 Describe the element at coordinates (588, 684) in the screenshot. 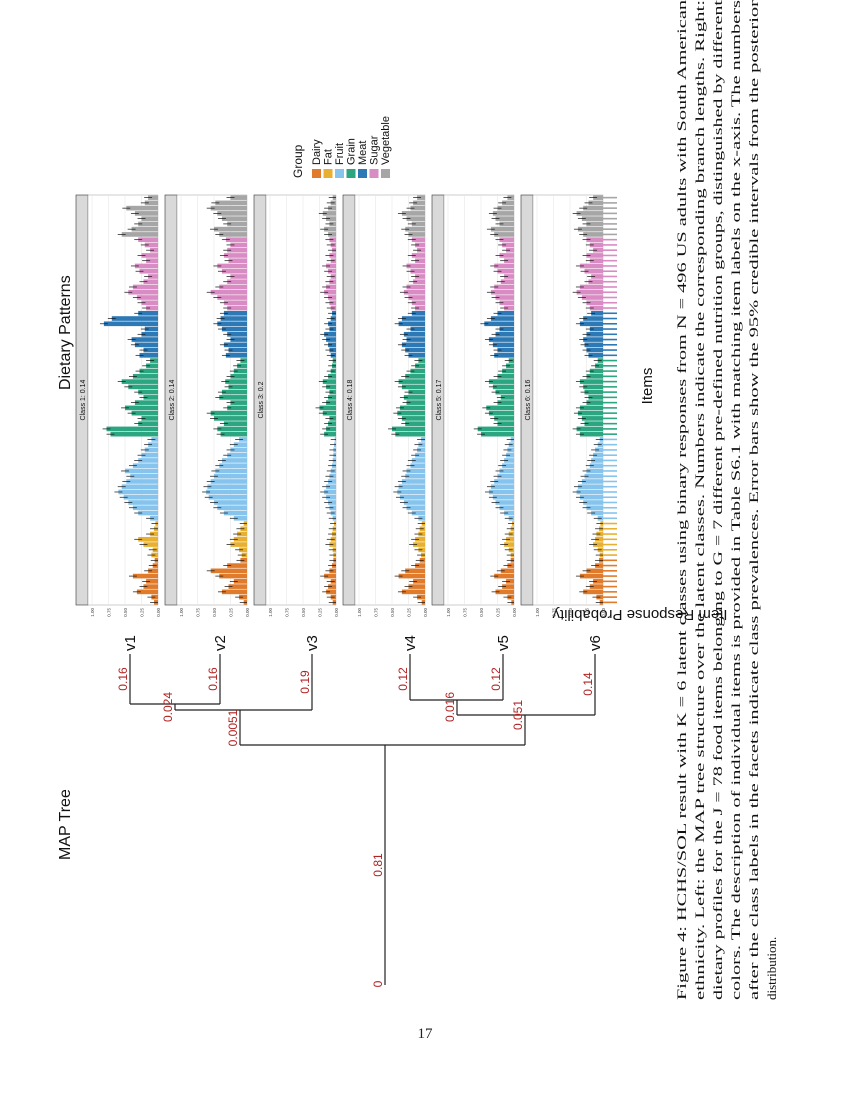

I see `branch-label-v6: 0.14` at that location.